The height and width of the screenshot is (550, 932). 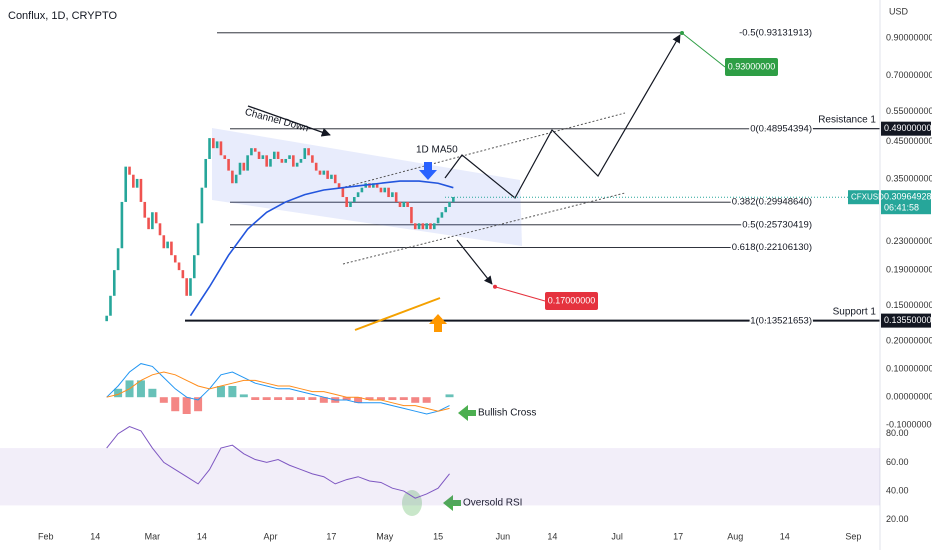 I want to click on macd-tick-label: 0.10000000, so click(x=909, y=369).